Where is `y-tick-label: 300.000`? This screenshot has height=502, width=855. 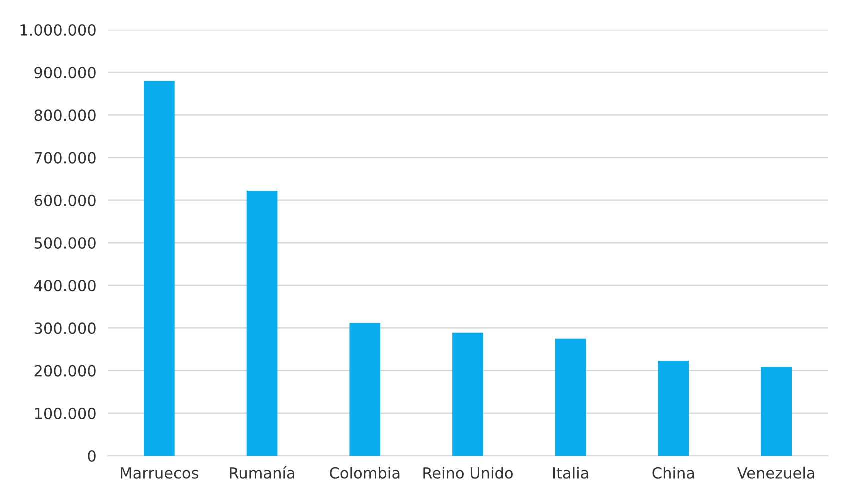
y-tick-label: 300.000 is located at coordinates (65, 328).